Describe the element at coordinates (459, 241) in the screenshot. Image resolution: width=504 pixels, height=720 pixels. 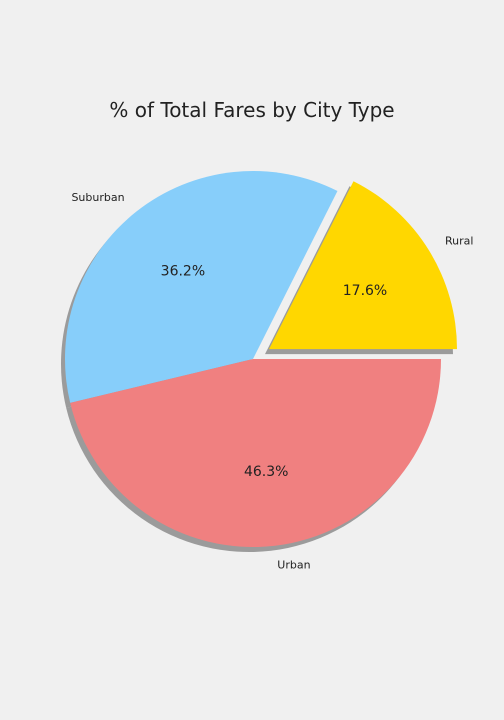
I see `slice-label-rural: Rural` at that location.